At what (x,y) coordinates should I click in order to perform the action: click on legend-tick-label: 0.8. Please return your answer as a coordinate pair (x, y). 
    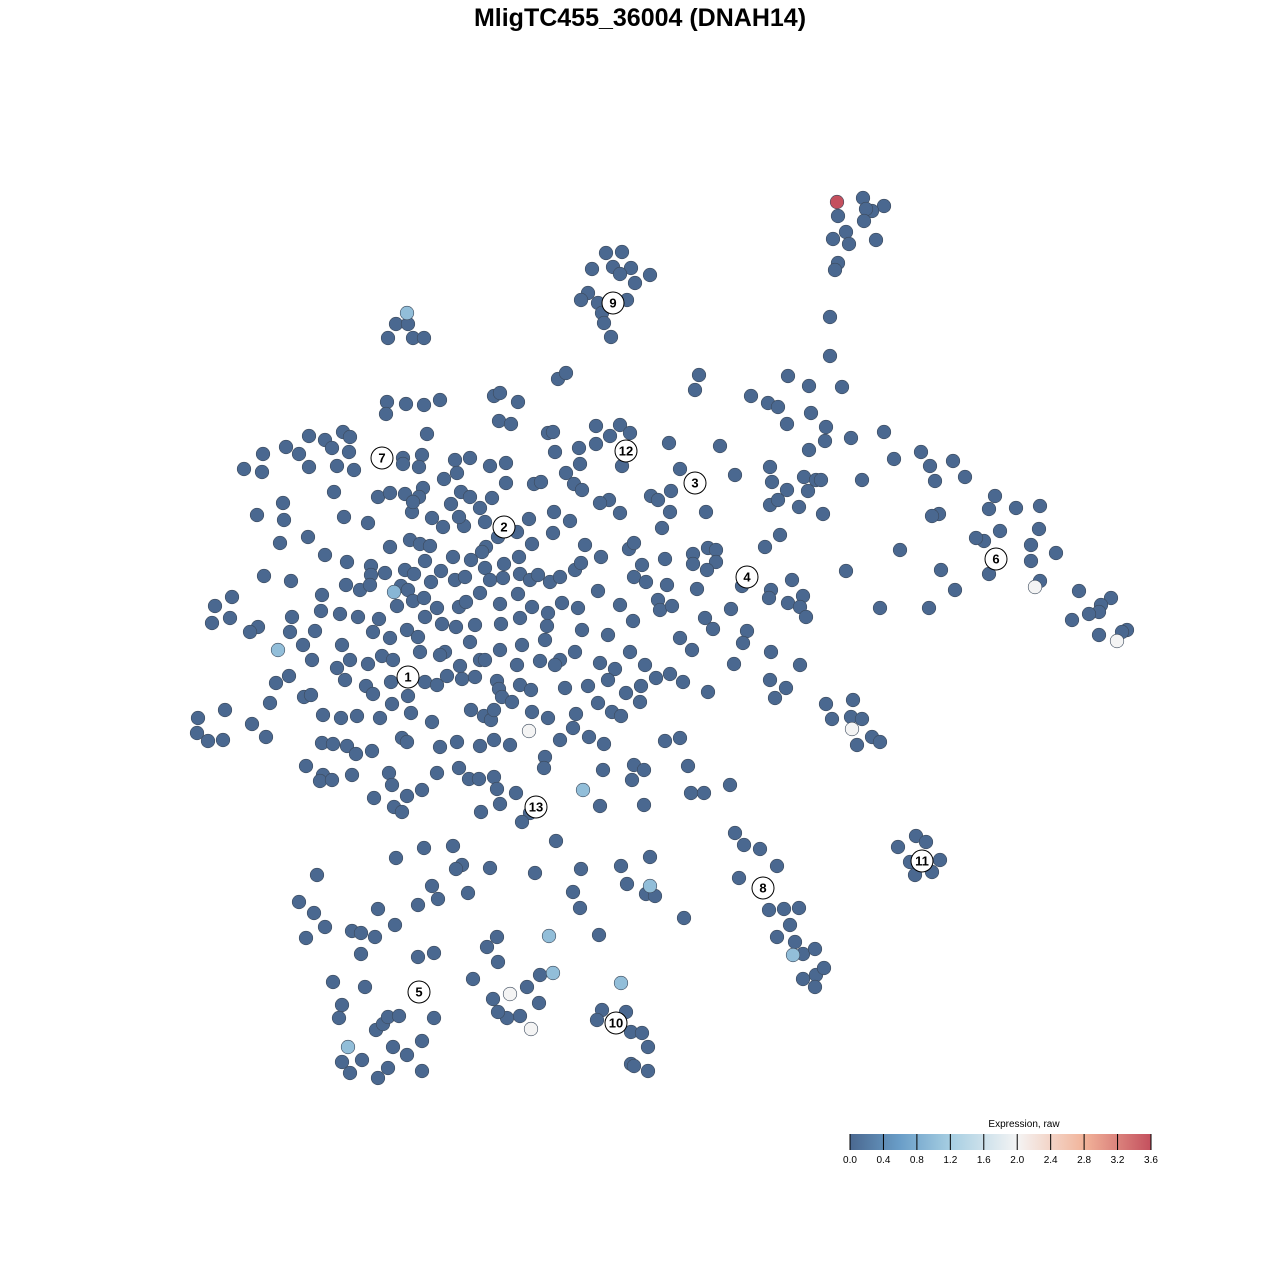
    Looking at the image, I should click on (917, 1160).